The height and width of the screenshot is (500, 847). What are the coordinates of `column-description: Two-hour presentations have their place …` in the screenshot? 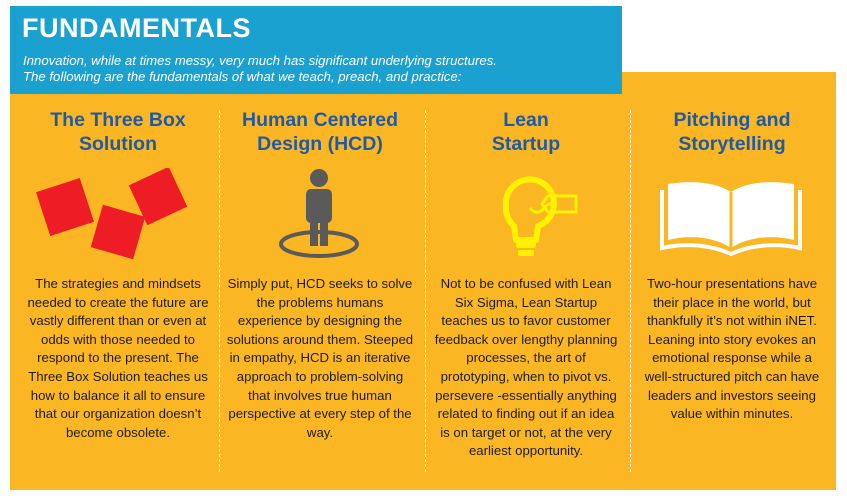 It's located at (732, 349).